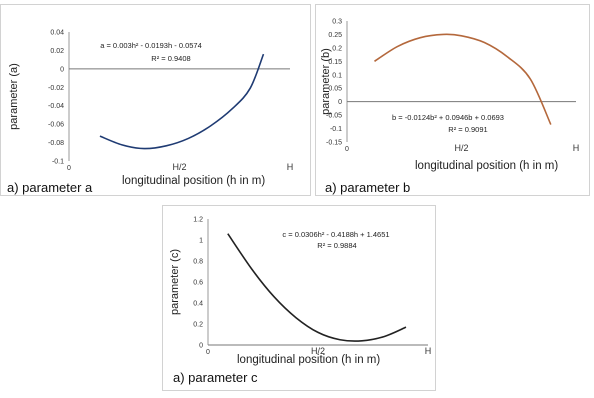 The height and width of the screenshot is (398, 594). Describe the element at coordinates (57, 51) in the screenshot. I see `chart-a-ytick-1: 0.02` at that location.